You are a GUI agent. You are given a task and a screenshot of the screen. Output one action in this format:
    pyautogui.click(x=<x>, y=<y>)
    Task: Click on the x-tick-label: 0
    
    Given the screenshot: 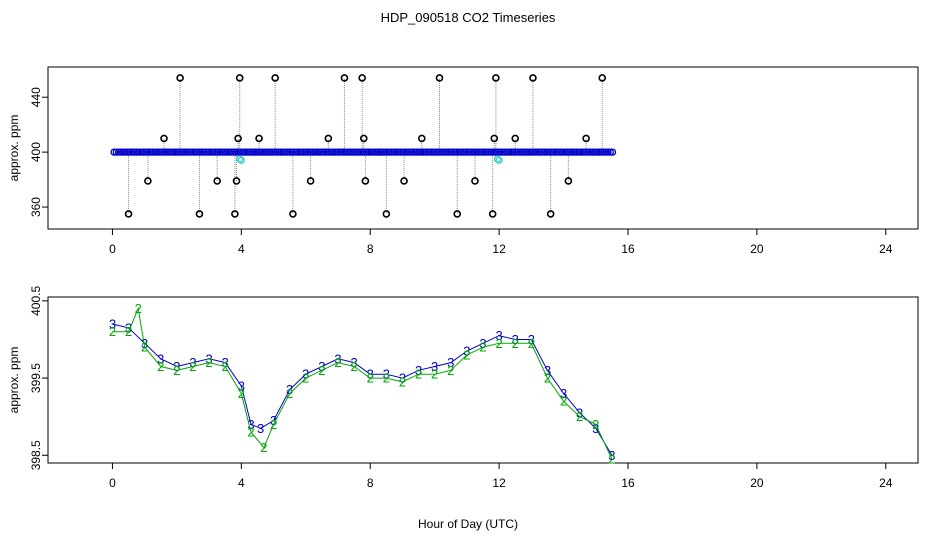 What is the action you would take?
    pyautogui.click(x=112, y=249)
    